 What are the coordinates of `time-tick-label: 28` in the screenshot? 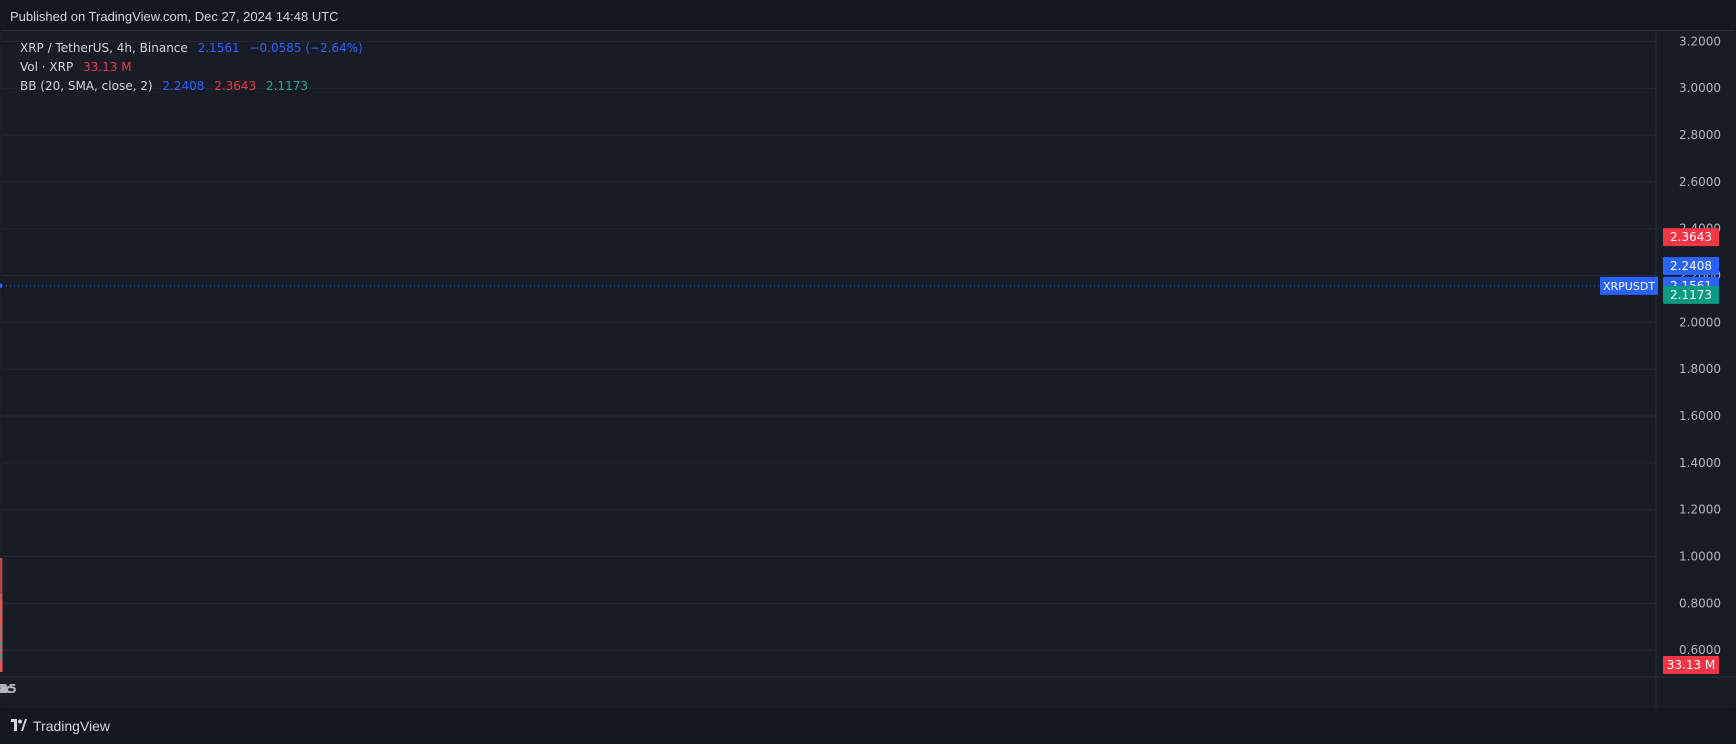 It's located at (4, 689).